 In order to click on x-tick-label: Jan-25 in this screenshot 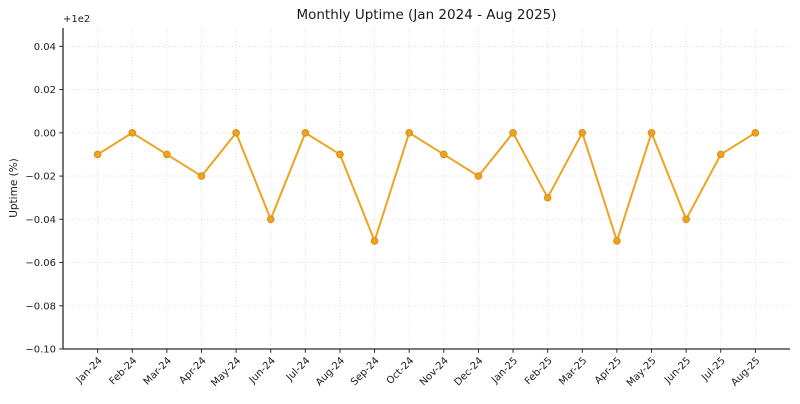, I will do `click(504, 370)`.